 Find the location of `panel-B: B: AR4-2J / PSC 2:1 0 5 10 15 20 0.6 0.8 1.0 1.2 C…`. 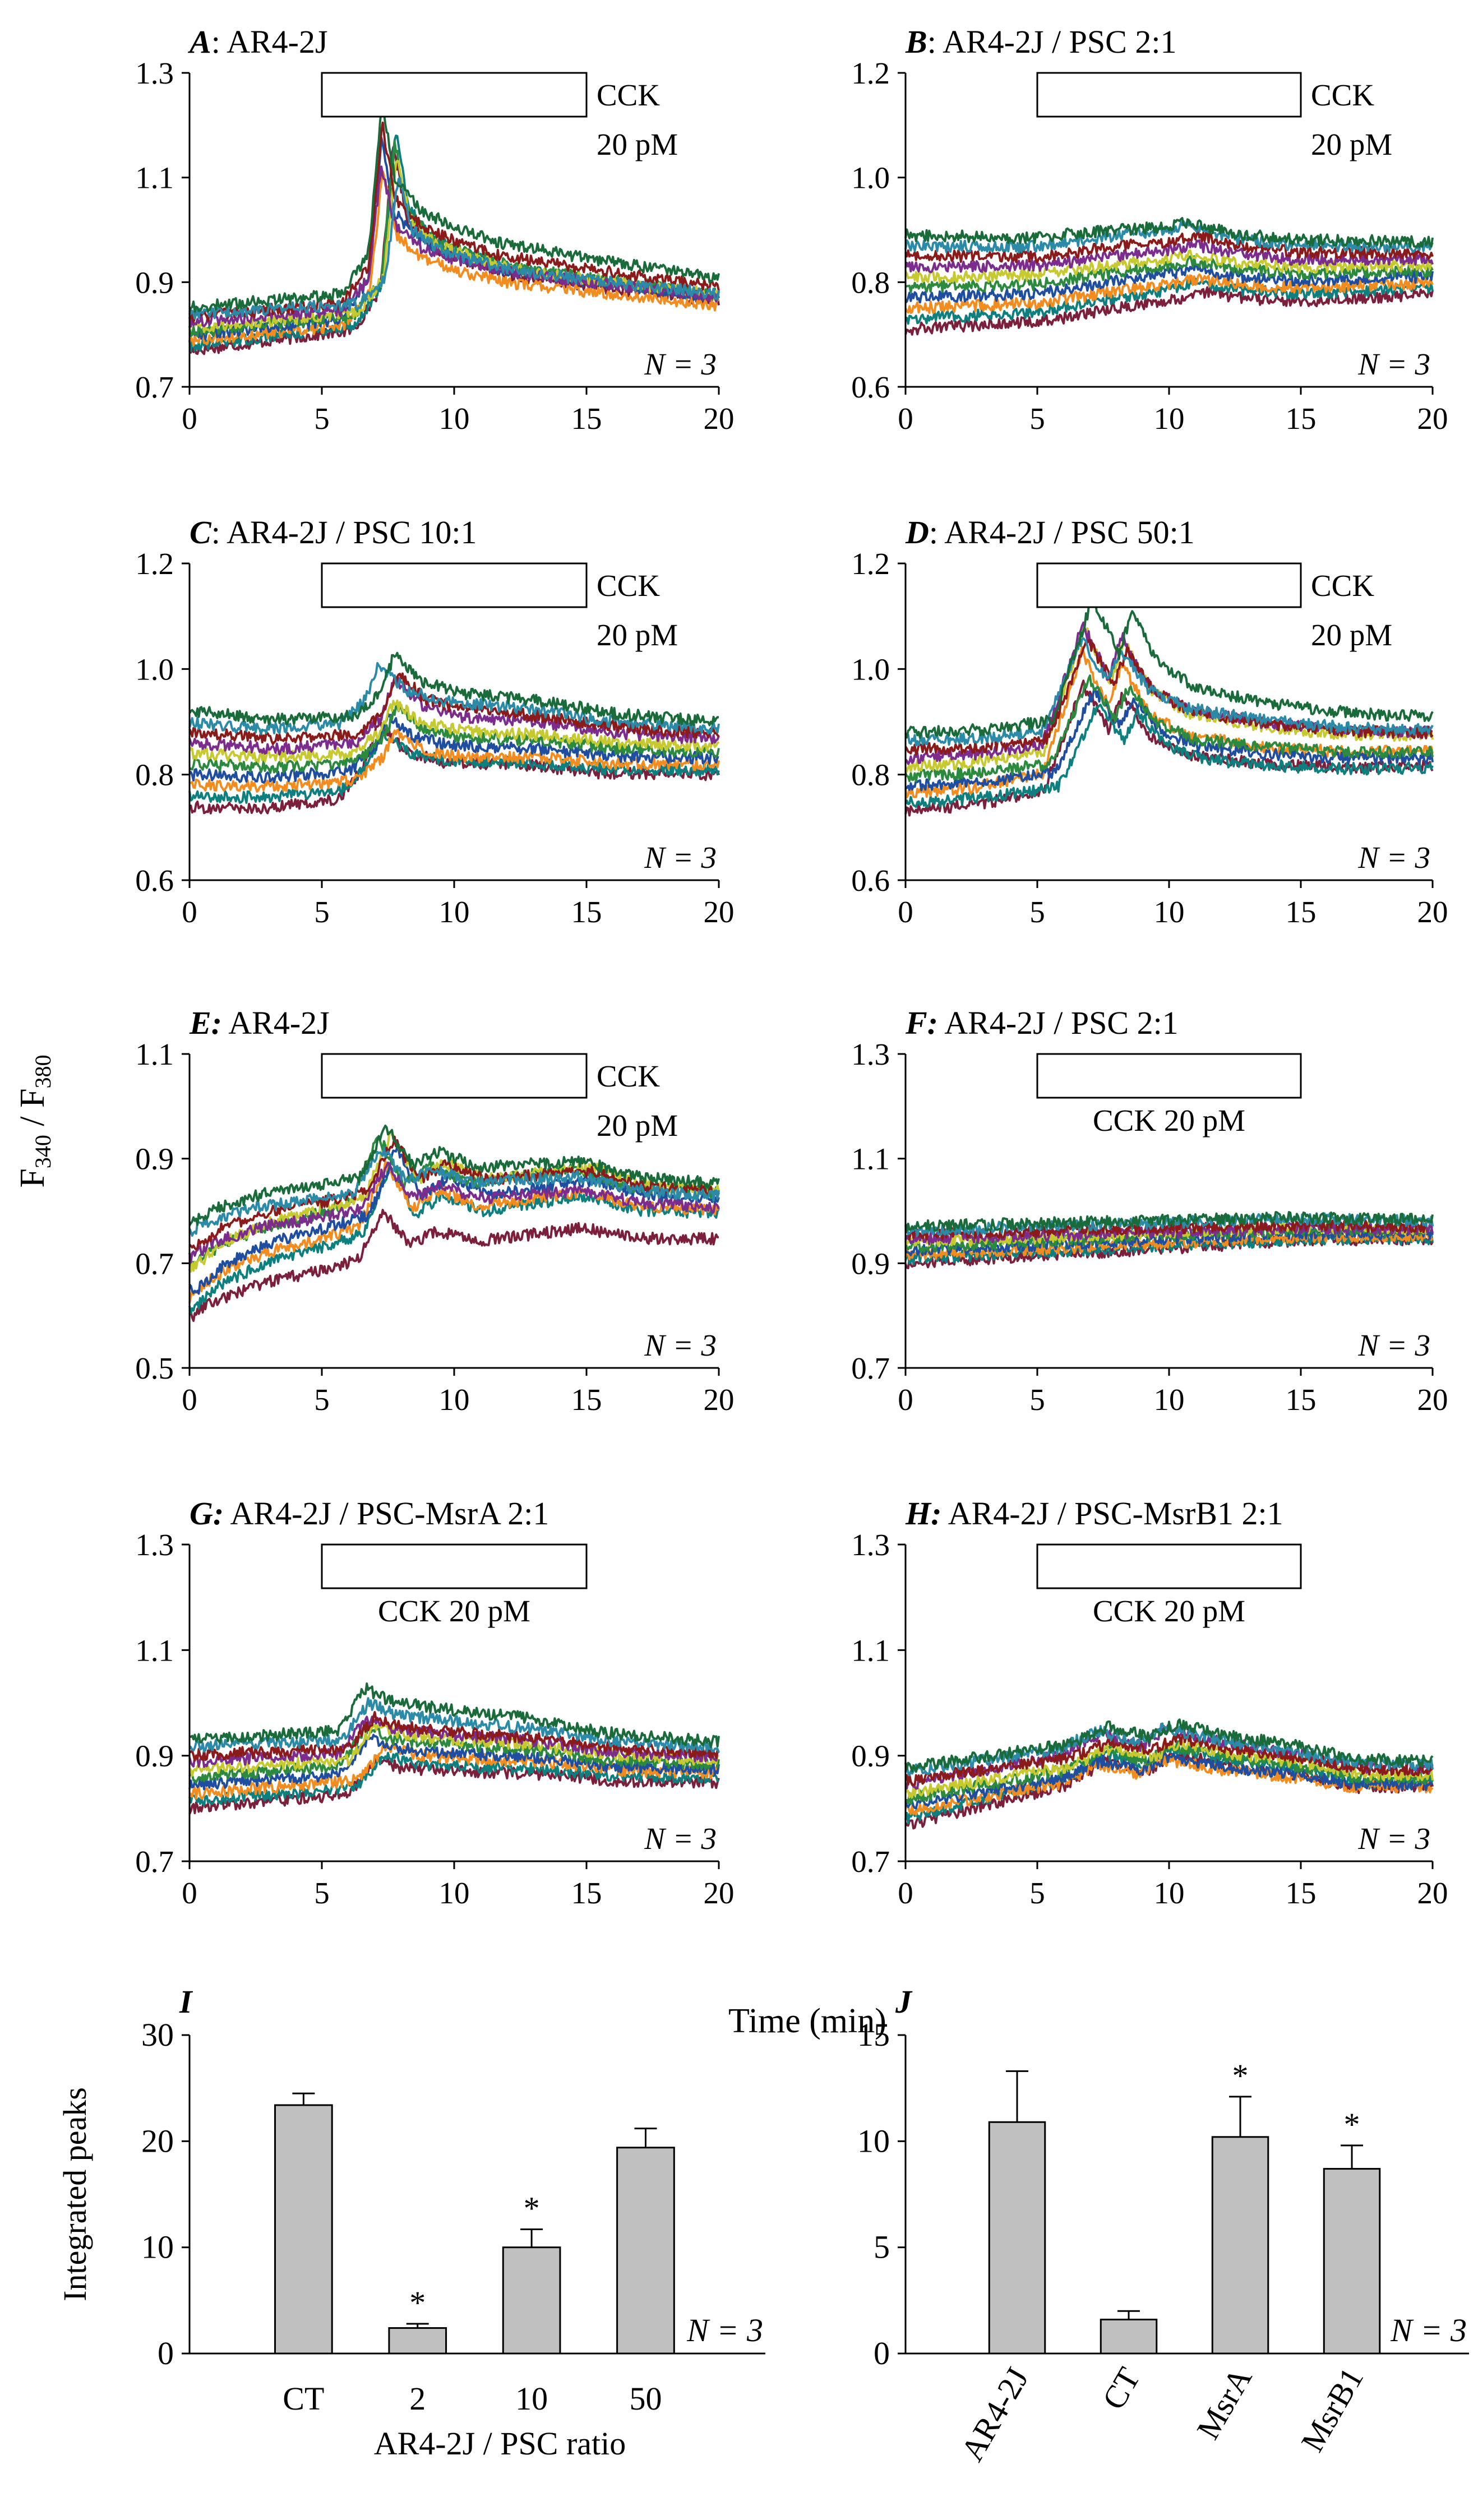

panel-B: B: AR4-2J / PSC 2:1 0 5 10 15 20 0.6 0.8 1.0 1.2 C… is located at coordinates (1149, 230).